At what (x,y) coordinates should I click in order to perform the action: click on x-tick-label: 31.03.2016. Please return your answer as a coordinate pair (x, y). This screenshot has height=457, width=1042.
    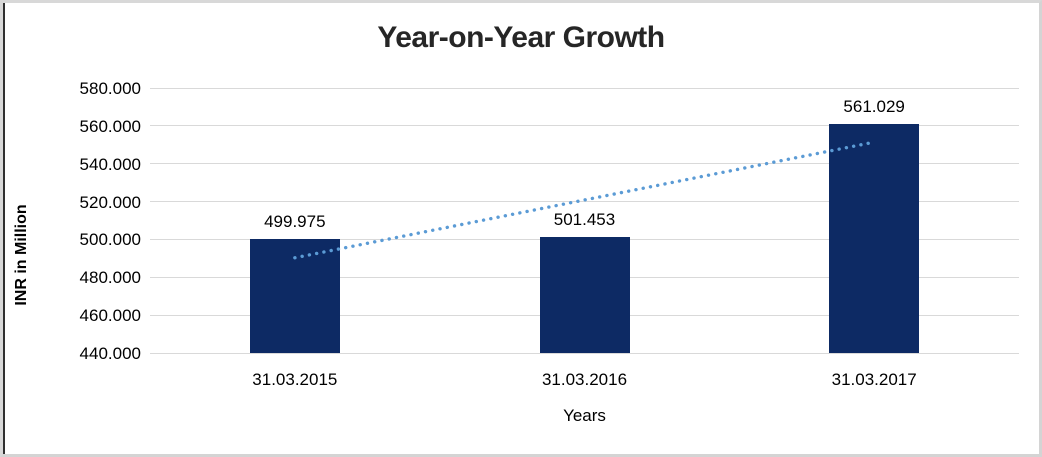
    Looking at the image, I should click on (584, 379).